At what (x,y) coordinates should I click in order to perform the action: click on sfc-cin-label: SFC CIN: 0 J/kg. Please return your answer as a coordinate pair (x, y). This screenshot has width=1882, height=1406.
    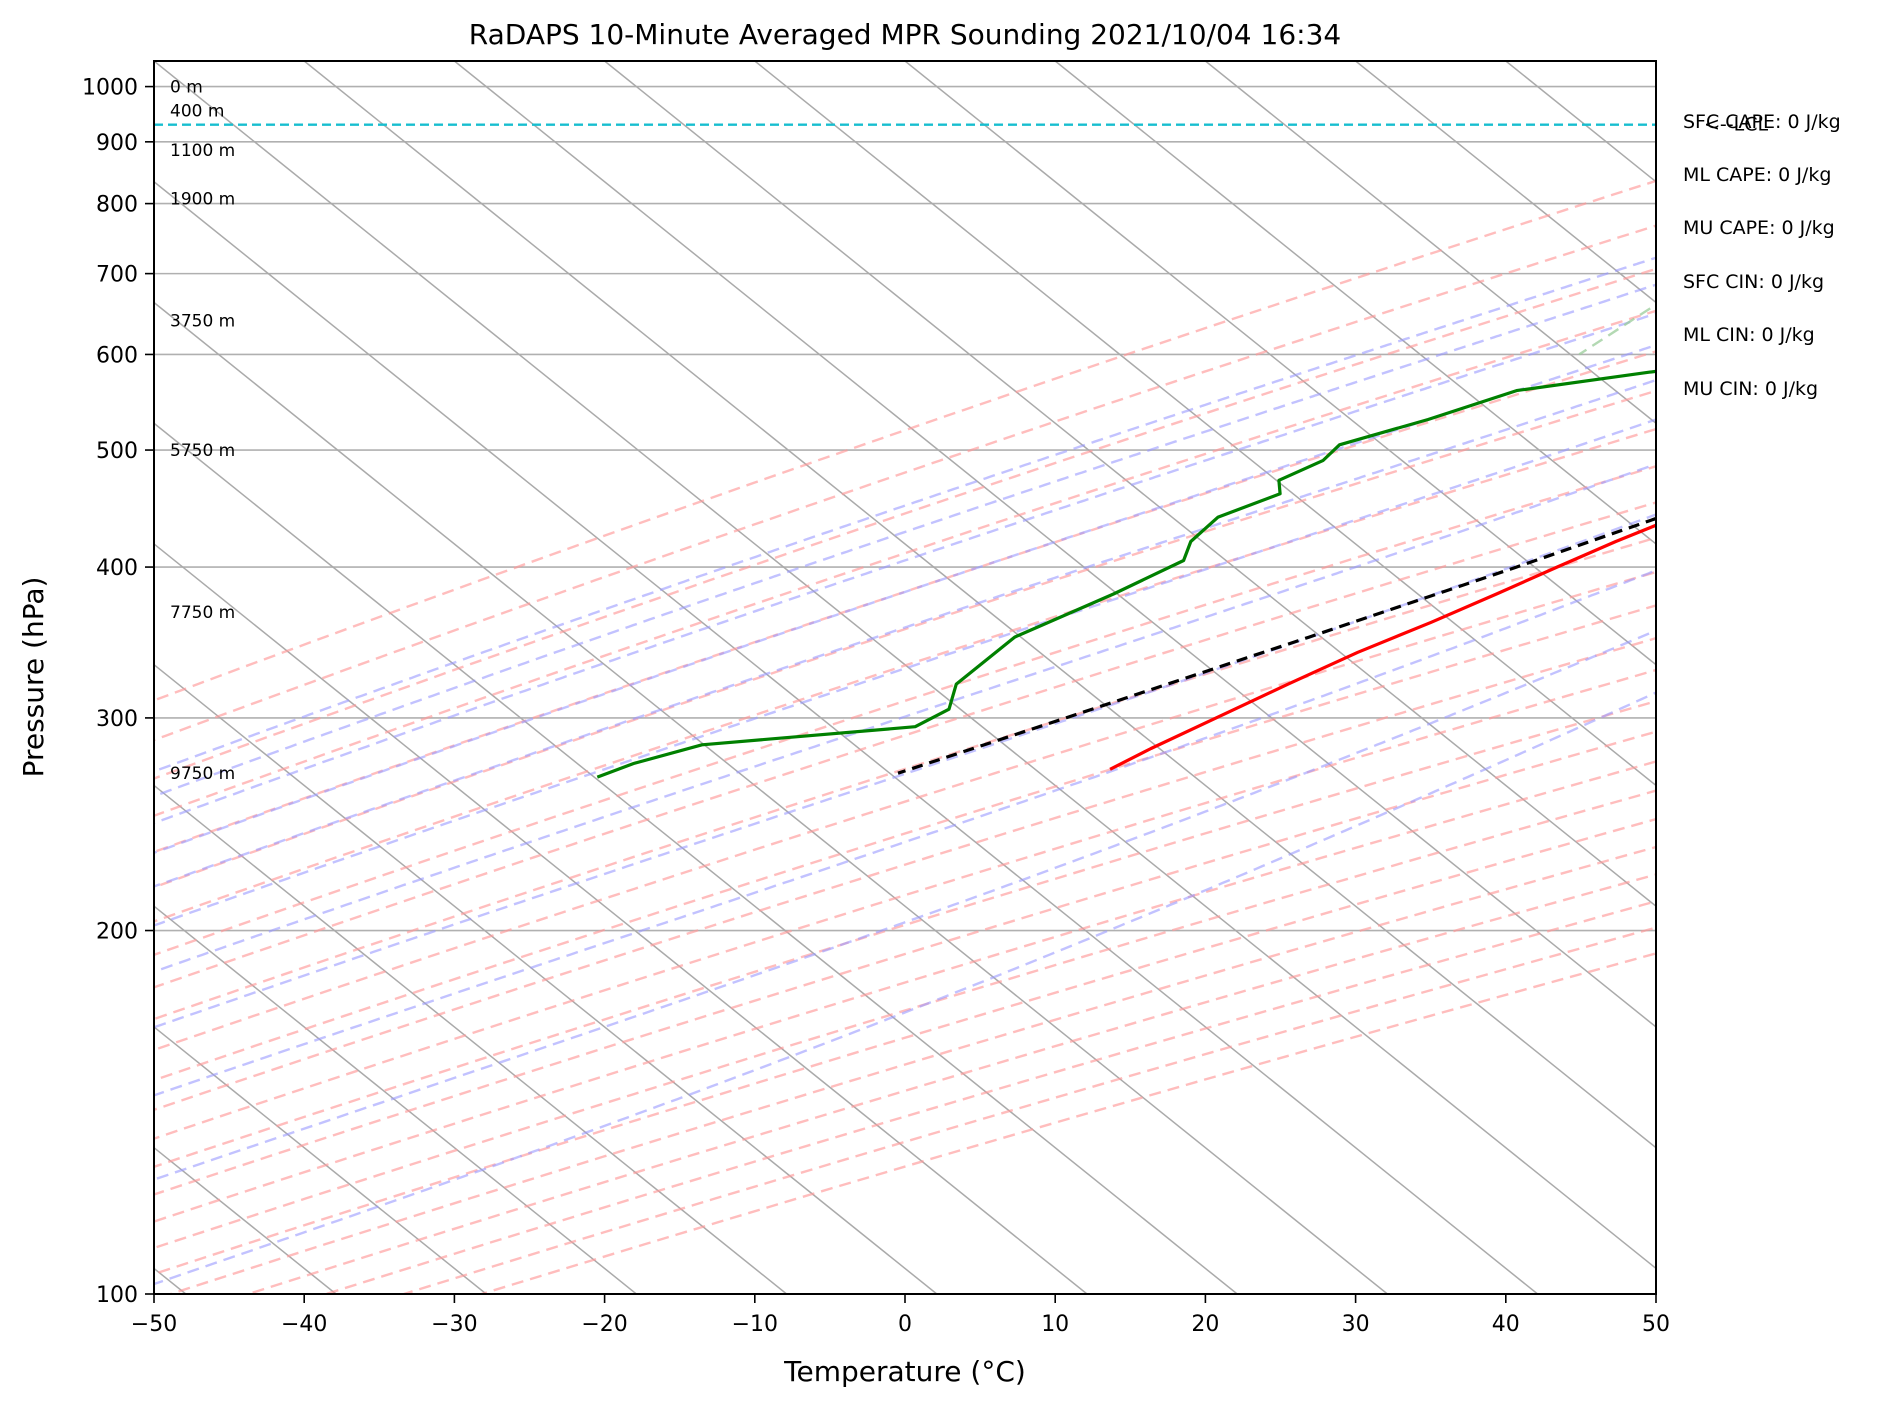
    Looking at the image, I should click on (1753, 282).